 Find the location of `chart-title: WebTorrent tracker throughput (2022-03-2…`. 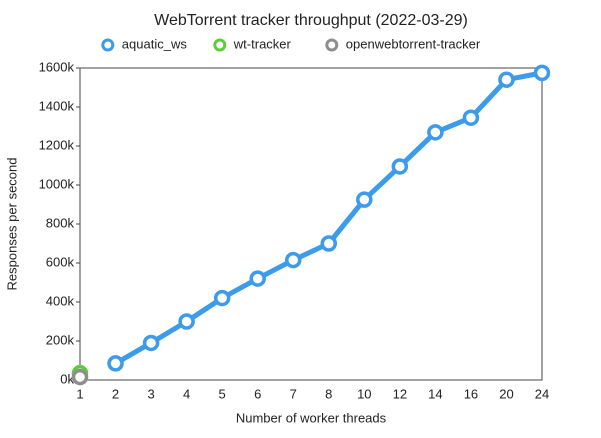

chart-title: WebTorrent tracker throughput (2022-03-2… is located at coordinates (311, 20).